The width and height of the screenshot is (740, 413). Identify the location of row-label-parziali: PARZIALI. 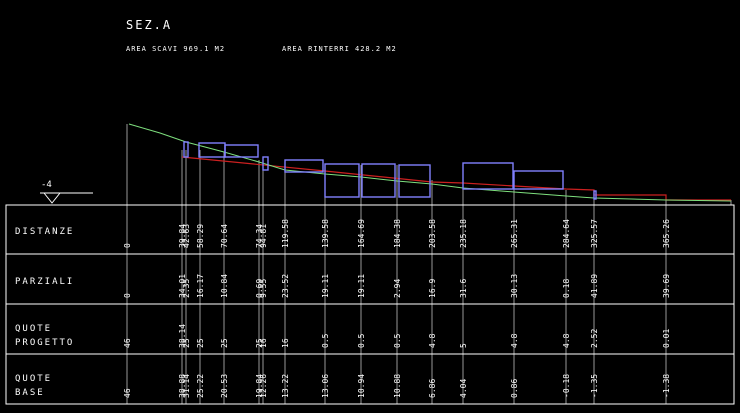
(44, 282).